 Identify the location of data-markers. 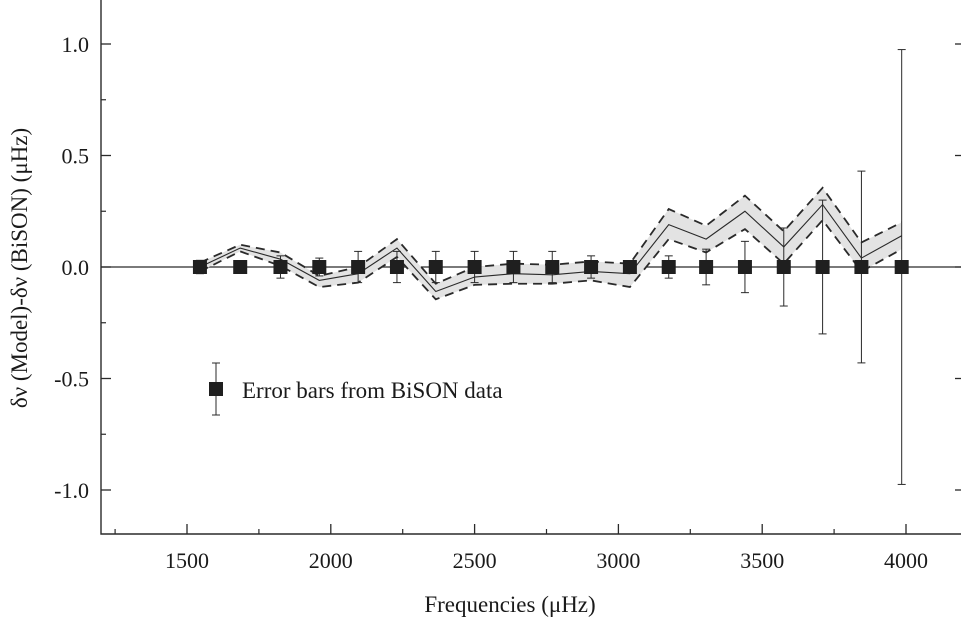
(550, 267).